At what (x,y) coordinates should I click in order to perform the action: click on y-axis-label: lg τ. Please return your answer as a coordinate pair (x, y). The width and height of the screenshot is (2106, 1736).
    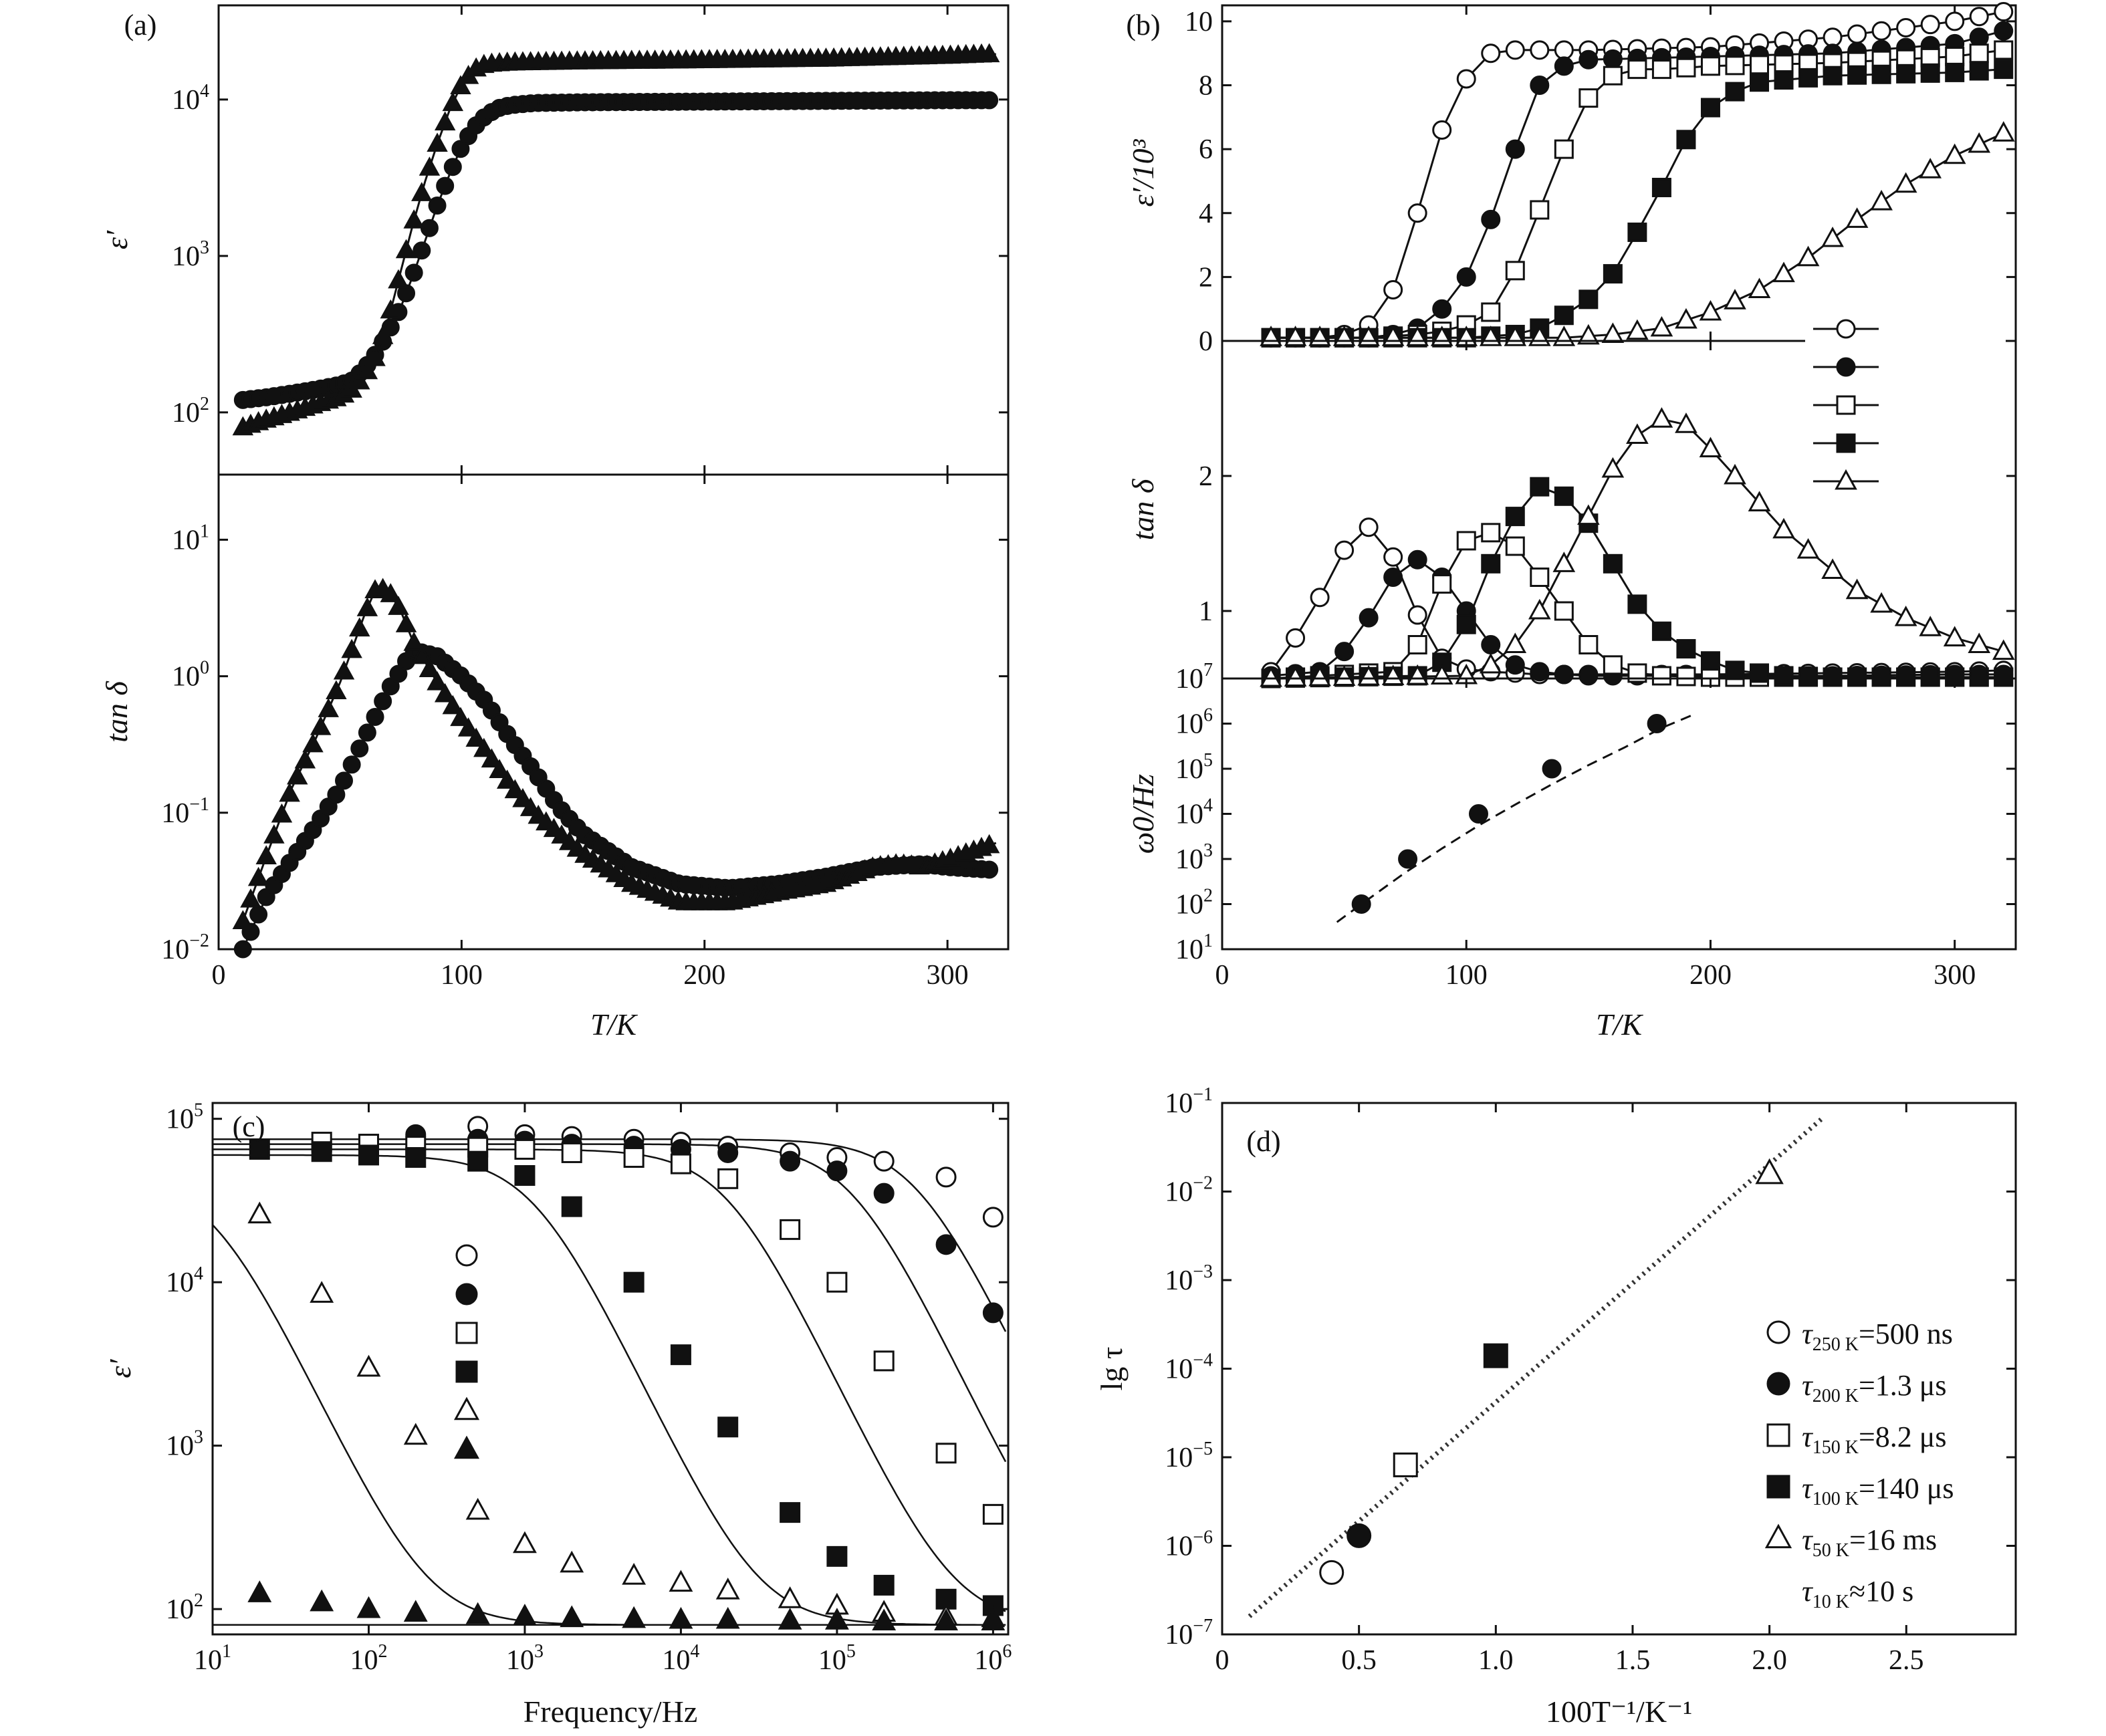
    Looking at the image, I should click on (1111, 1369).